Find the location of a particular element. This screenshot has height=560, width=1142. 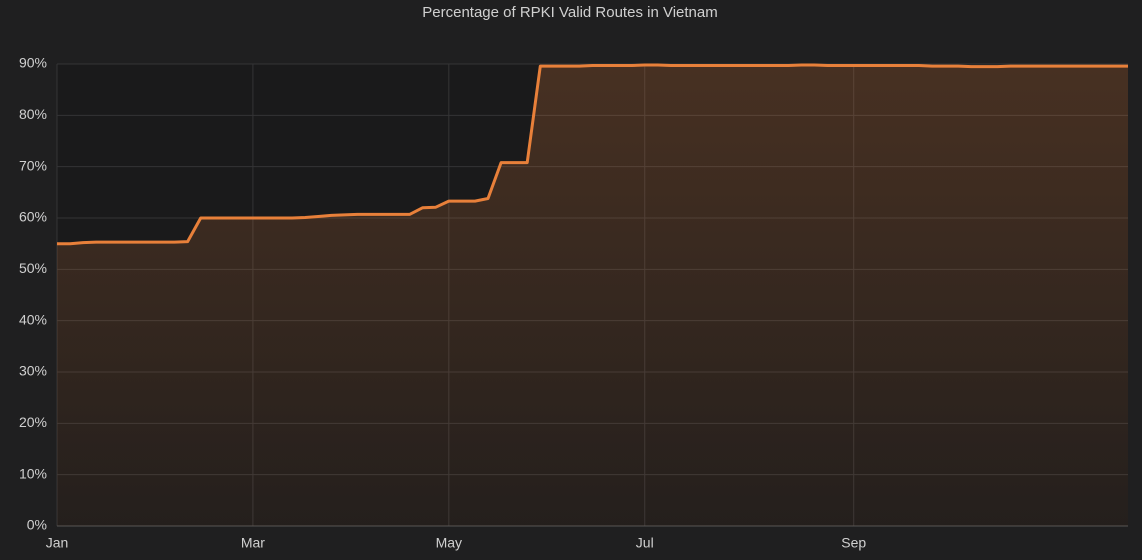

x-tick-label: May is located at coordinates (449, 543).